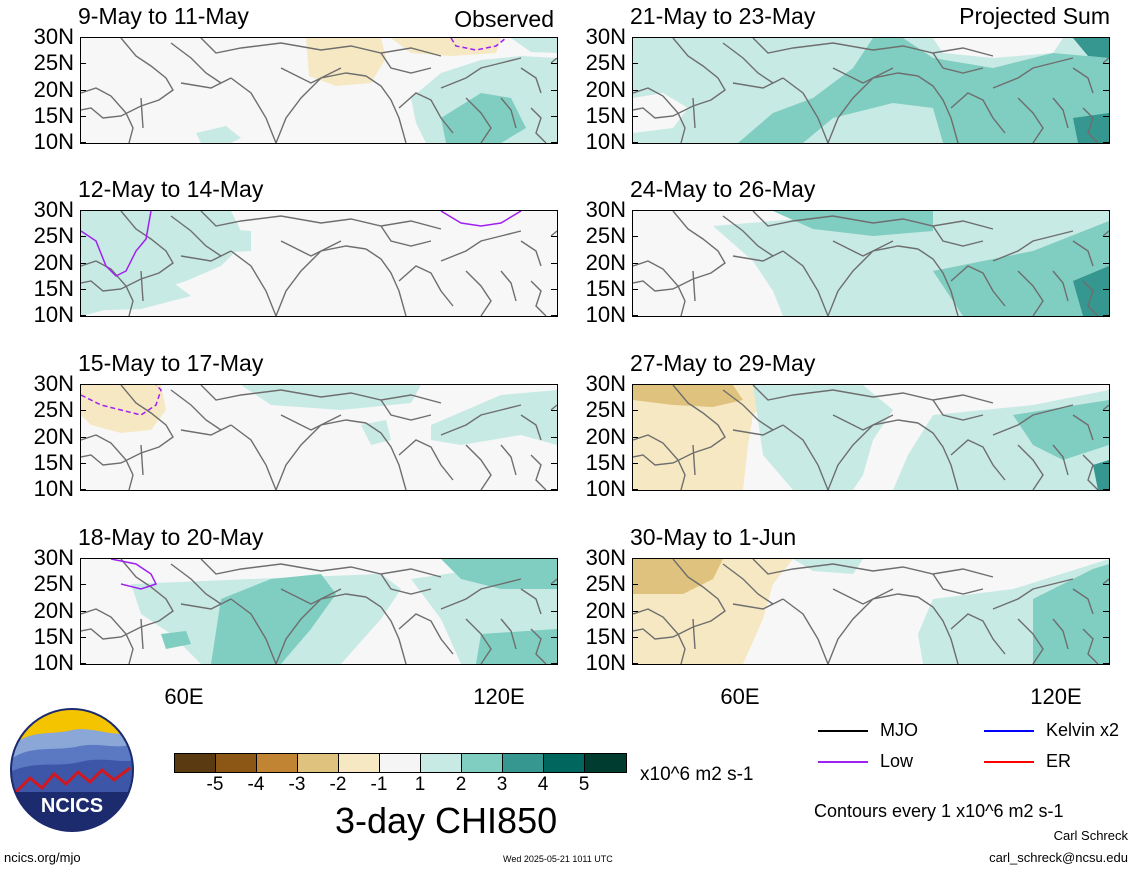  Describe the element at coordinates (939, 811) in the screenshot. I see `contour-note: Contours every 1 x10^6 m2 s-1` at that location.